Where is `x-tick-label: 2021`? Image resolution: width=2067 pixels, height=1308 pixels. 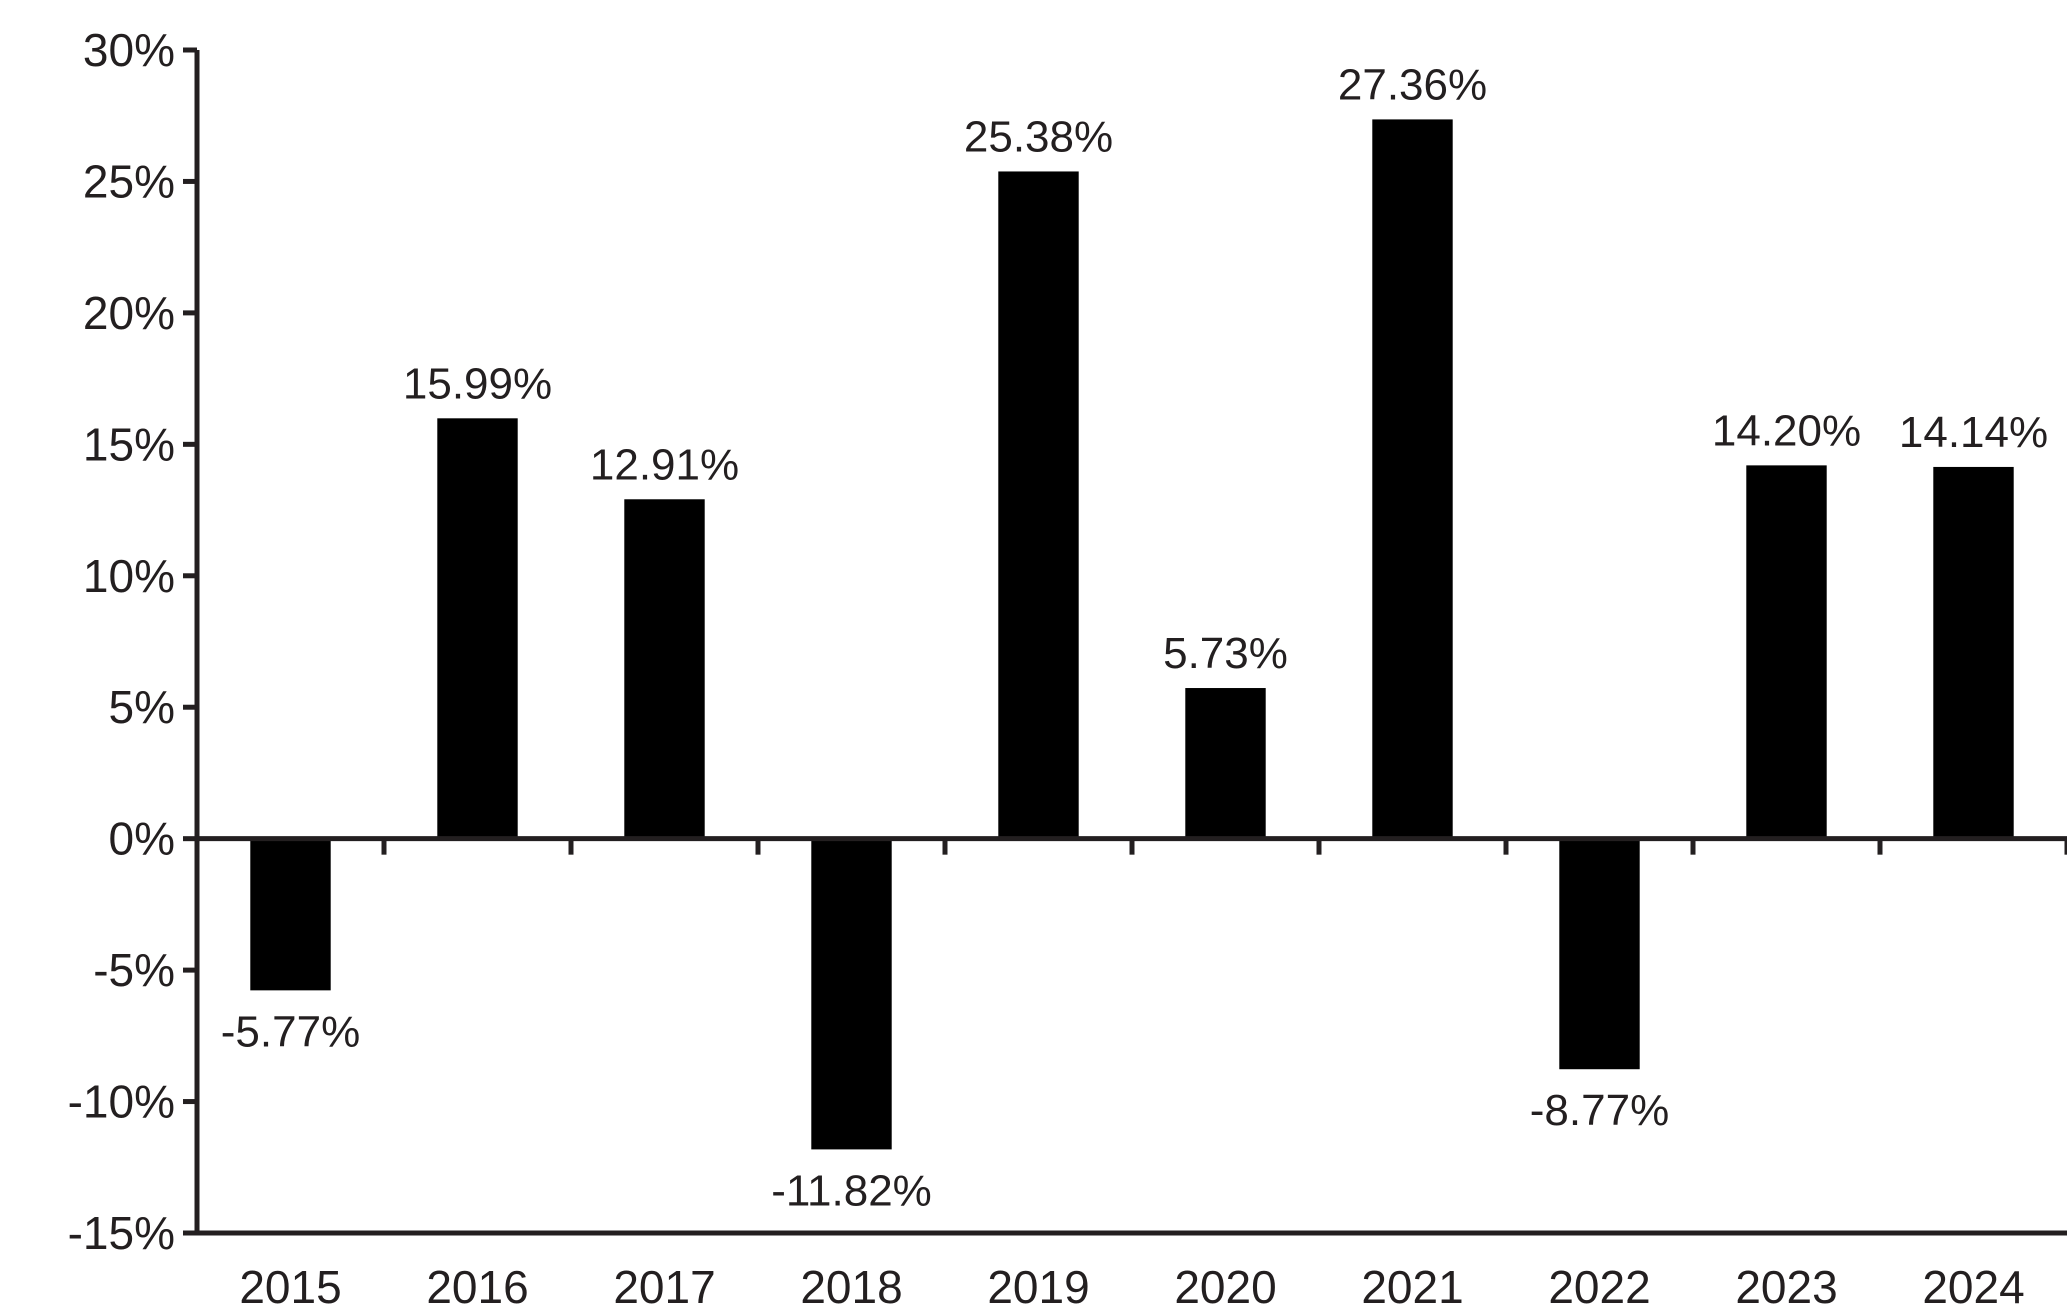 x-tick-label: 2021 is located at coordinates (1412, 1284).